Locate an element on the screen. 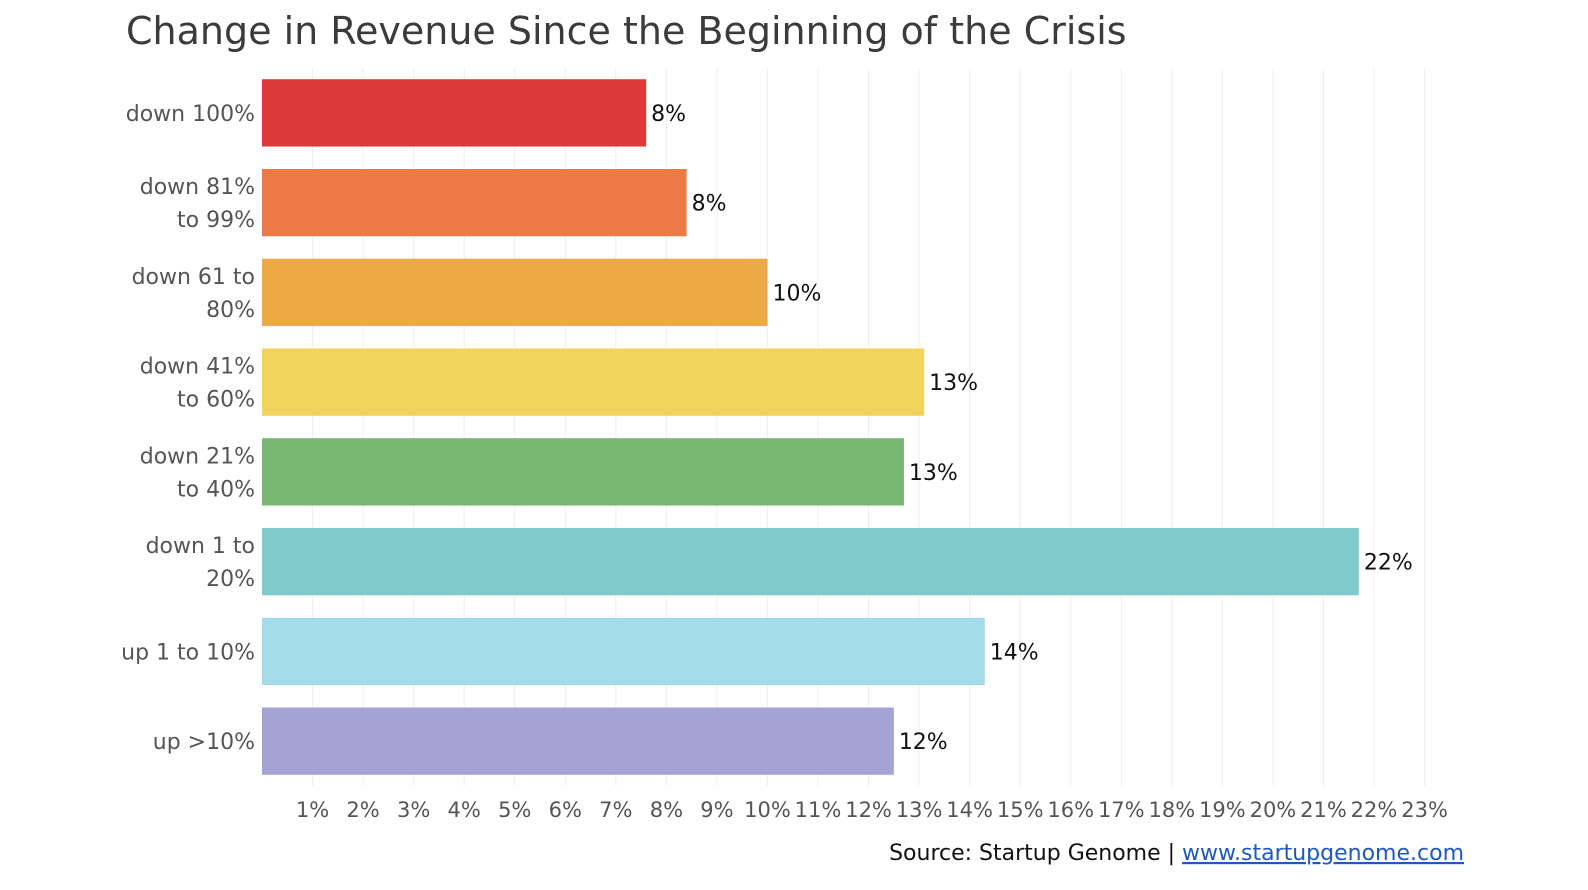  x-tick-label: 20% is located at coordinates (1273, 810).